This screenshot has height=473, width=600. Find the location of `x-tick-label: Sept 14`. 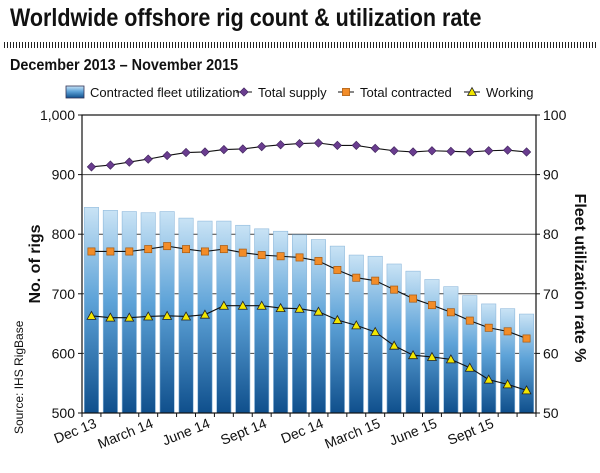

x-tick-label: Sept 14 is located at coordinates (243, 431).